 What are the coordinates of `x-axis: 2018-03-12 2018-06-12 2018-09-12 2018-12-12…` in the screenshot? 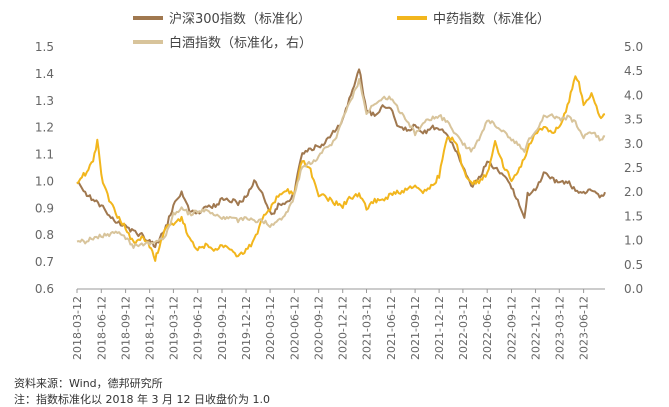 It's located at (338, 324).